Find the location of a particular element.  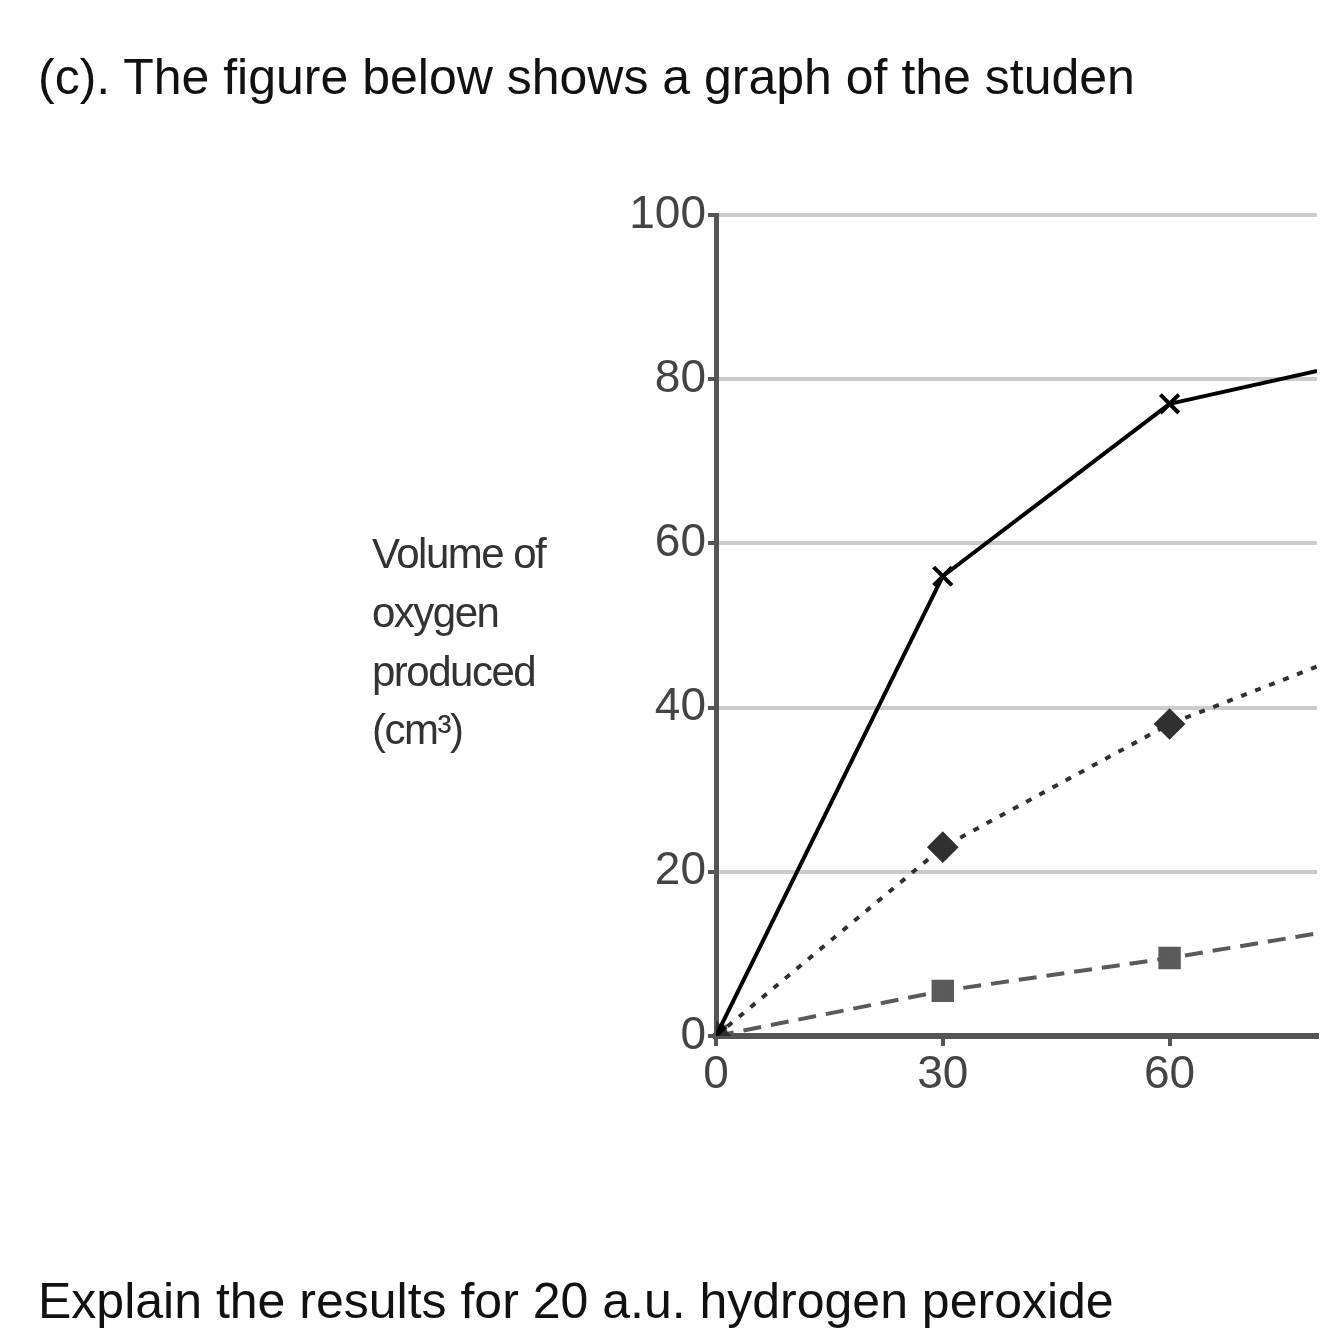

chart-title: (c). The figure below shows a graph of the studen is located at coordinates (586, 77).